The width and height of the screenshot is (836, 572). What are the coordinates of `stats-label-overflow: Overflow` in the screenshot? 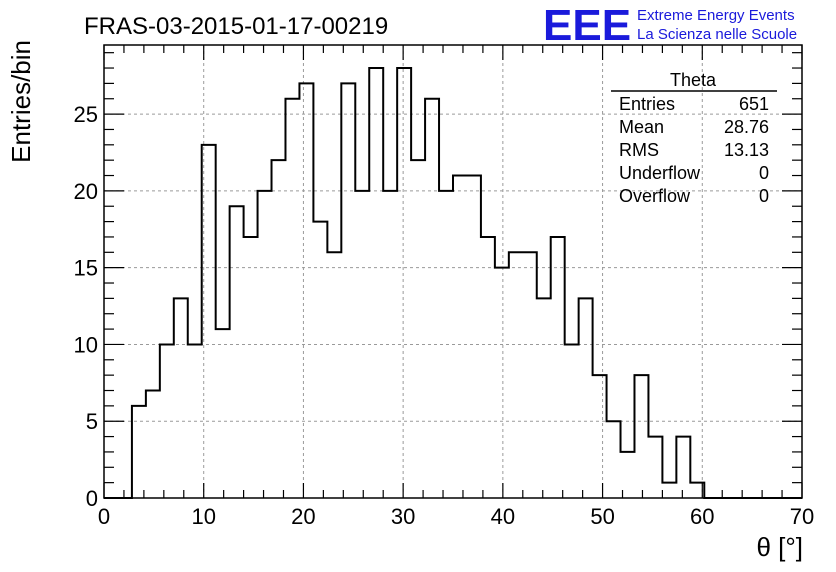 It's located at (655, 196).